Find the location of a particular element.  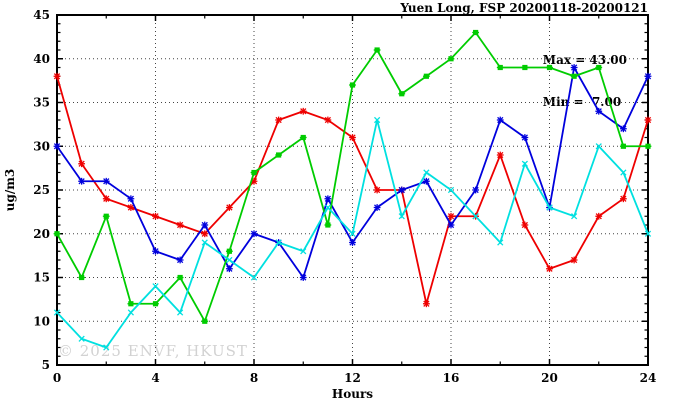

svg-text: 30 is located at coordinates (41, 146).